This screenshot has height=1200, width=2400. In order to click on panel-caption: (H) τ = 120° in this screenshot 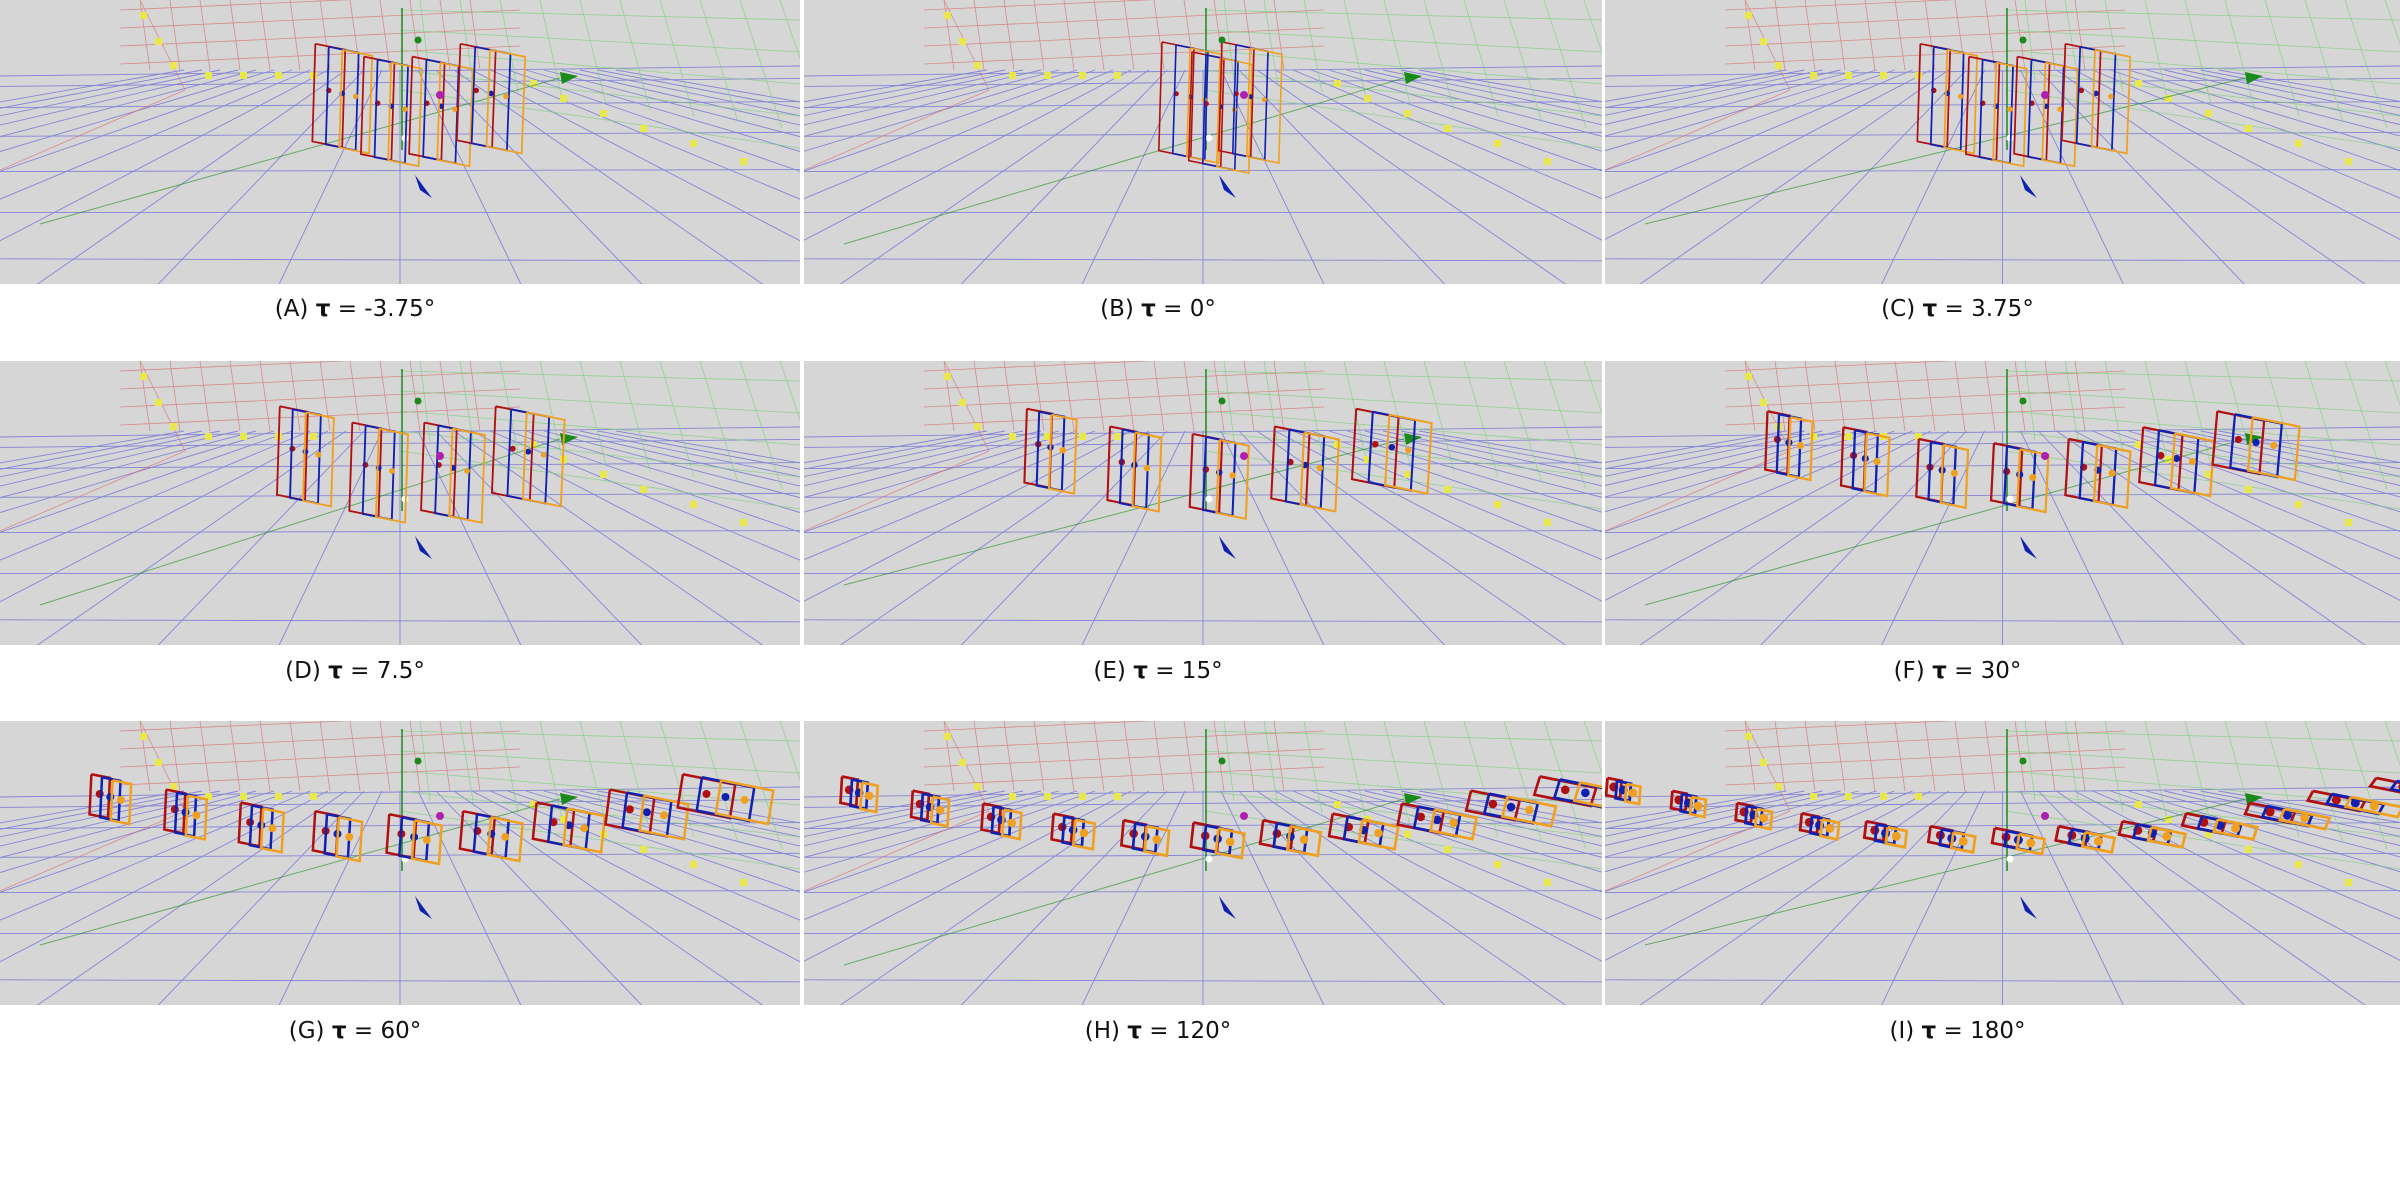, I will do `click(1158, 1031)`.